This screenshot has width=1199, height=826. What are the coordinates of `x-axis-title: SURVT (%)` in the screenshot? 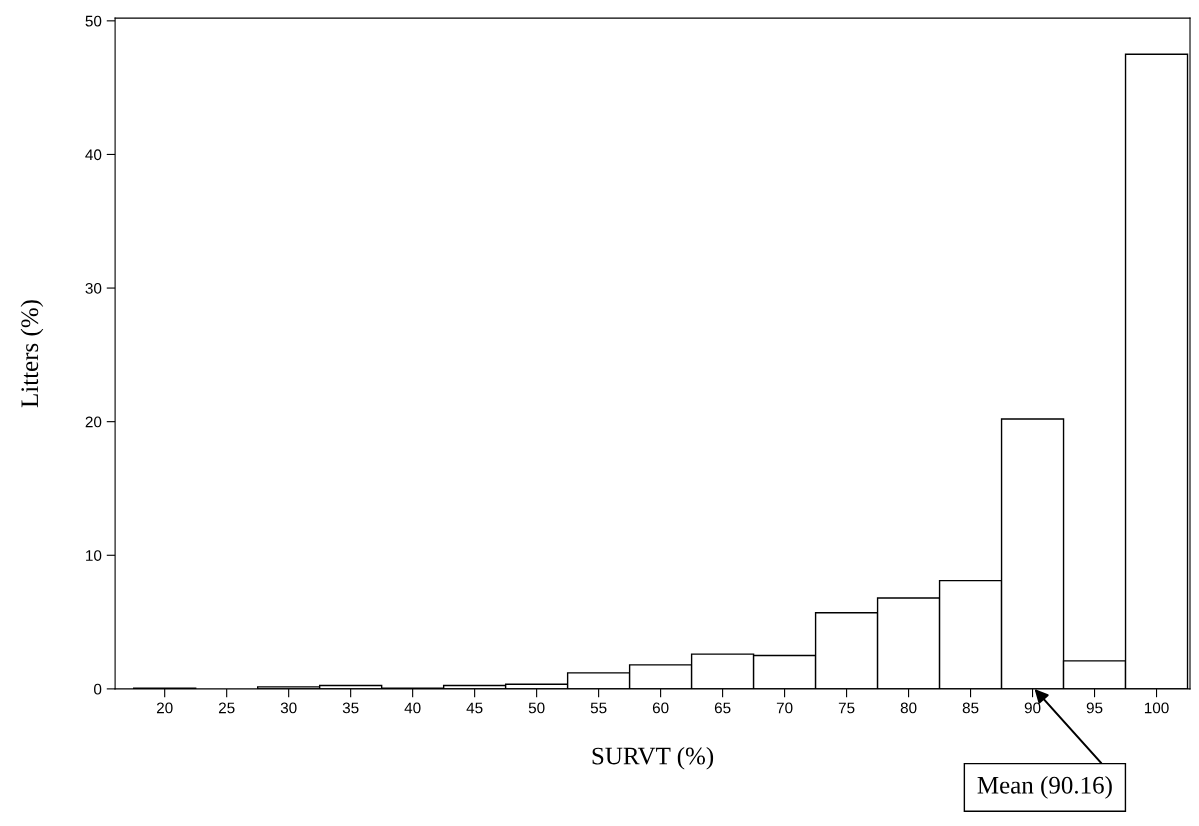 It's located at (653, 758).